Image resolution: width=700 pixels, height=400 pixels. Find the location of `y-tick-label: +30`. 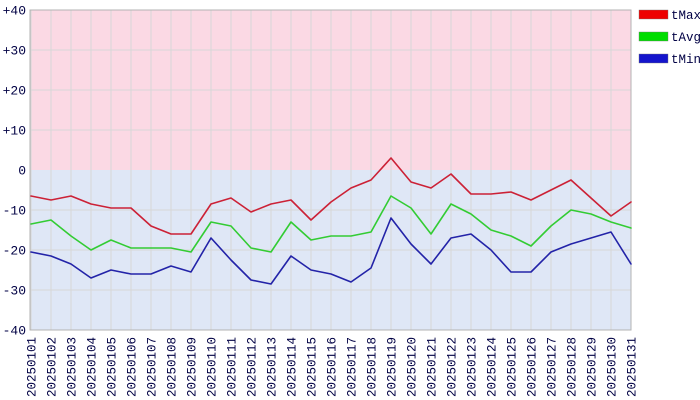

y-tick-label: +30 is located at coordinates (14, 51).